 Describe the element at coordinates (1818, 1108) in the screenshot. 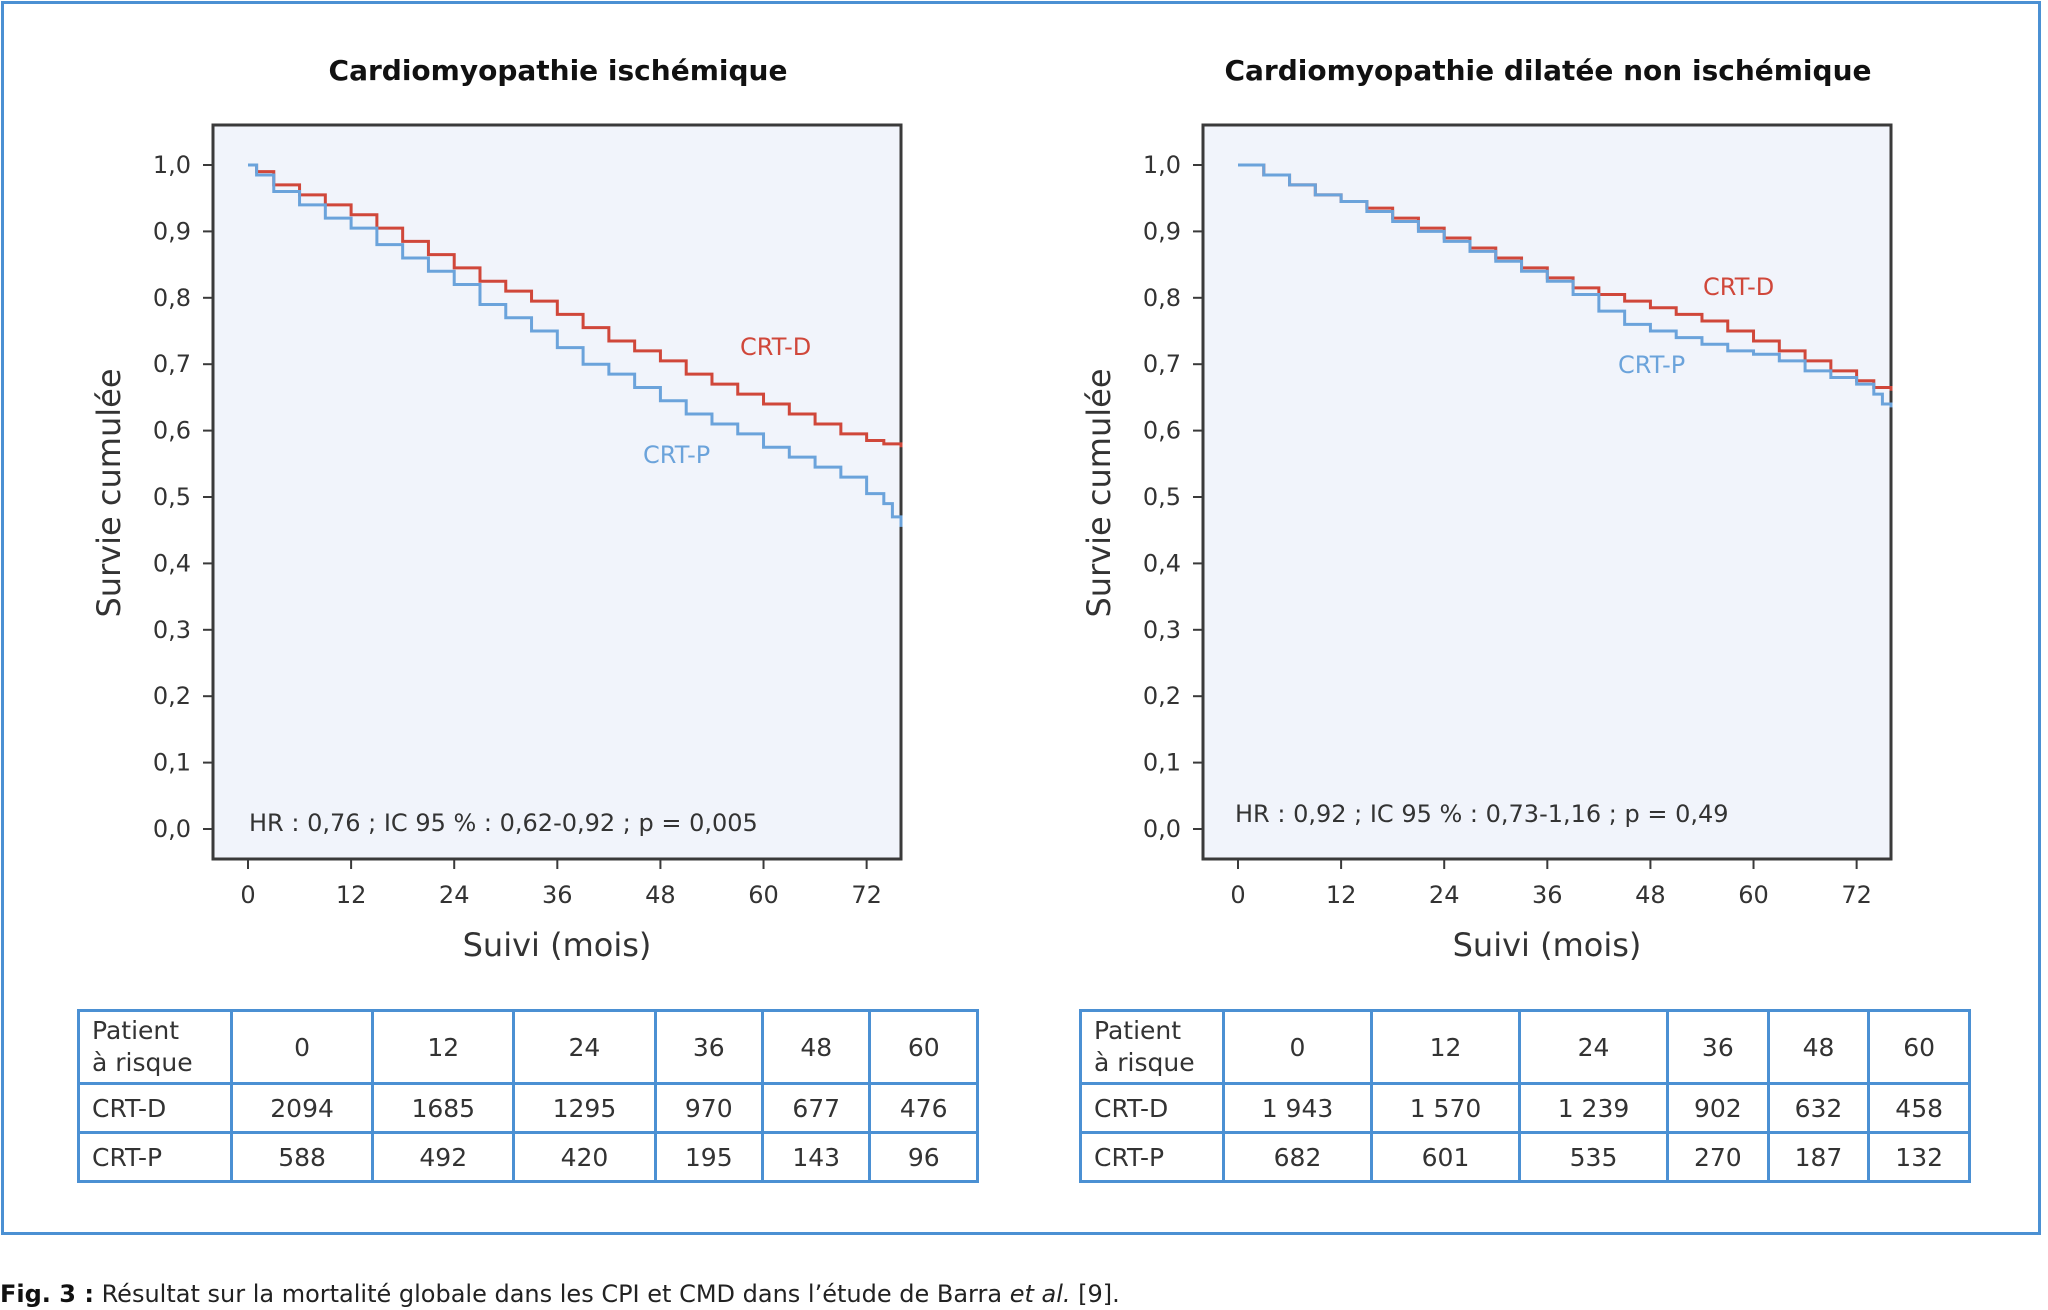

I see `risk-value-cell: 632` at that location.